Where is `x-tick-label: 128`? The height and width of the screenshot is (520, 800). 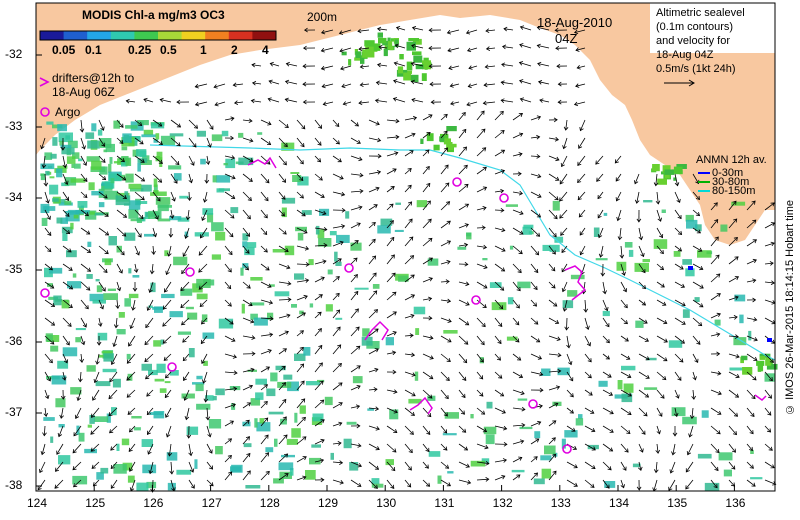
x-tick-label: 128 is located at coordinates (269, 503).